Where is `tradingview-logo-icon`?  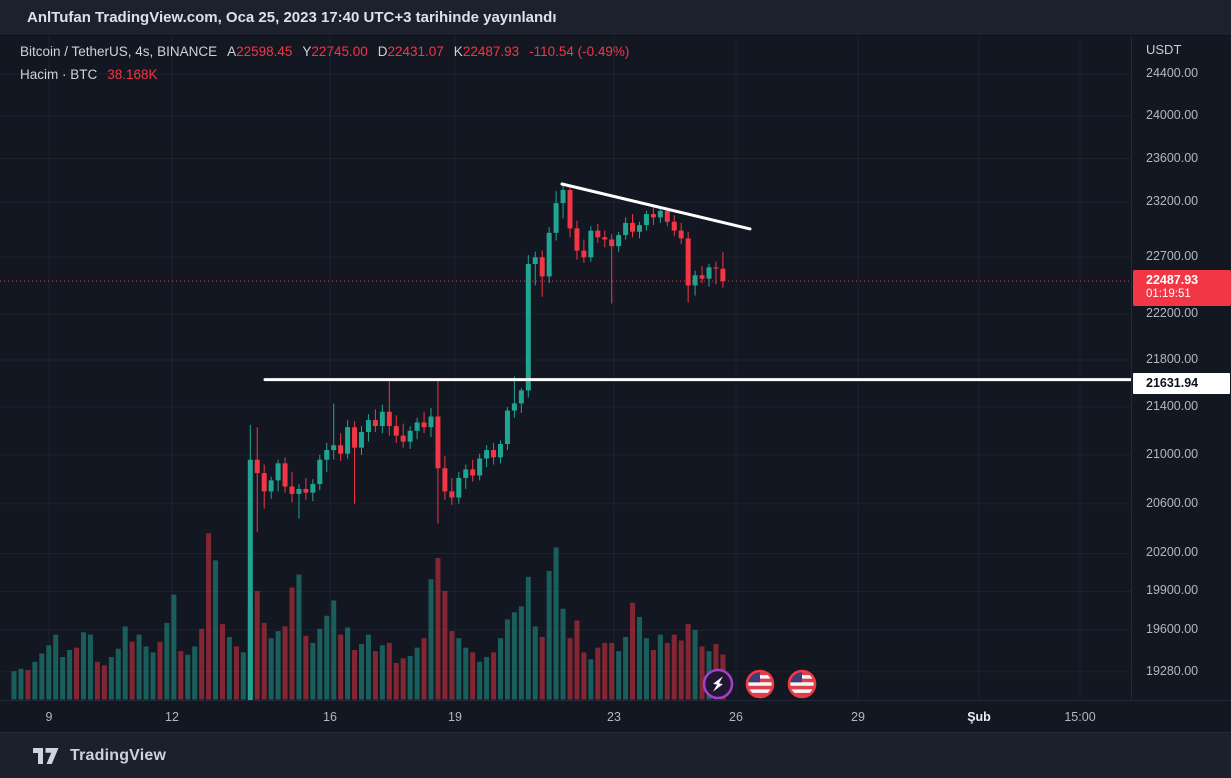 tradingview-logo-icon is located at coordinates (46, 756).